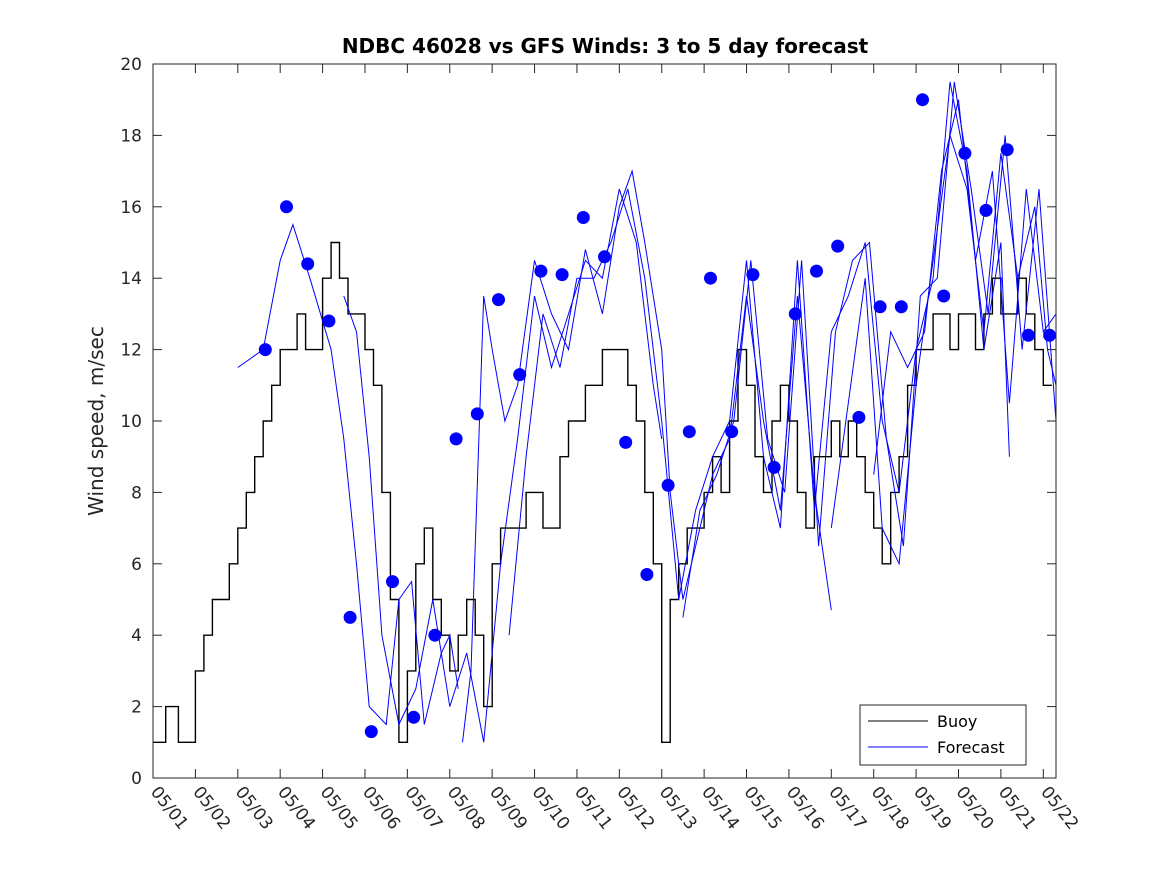 This screenshot has width=1167, height=875. I want to click on x-tick-label: 05/21, so click(1017, 808).